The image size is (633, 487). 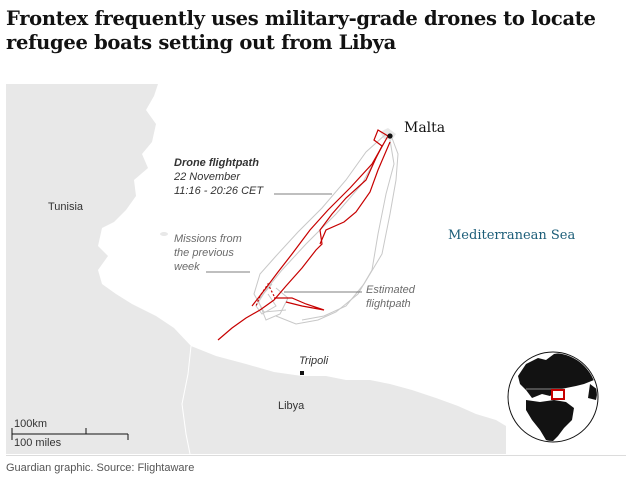 I want to click on drone-flightpath-time: 11:16 - 20:26 CET, so click(x=219, y=191).